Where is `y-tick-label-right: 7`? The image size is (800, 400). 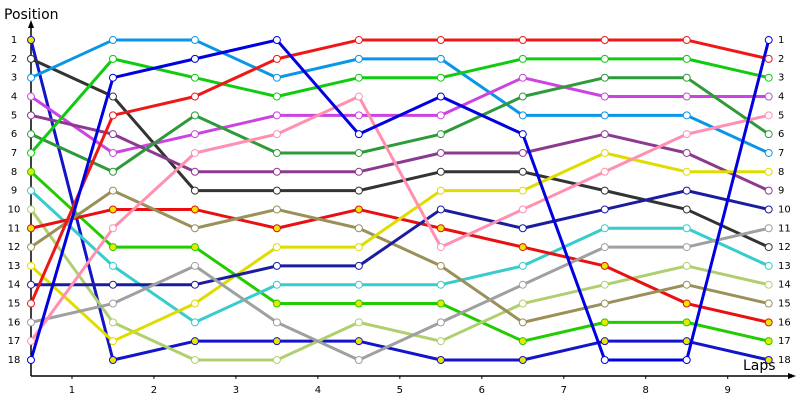 y-tick-label-right: 7 is located at coordinates (781, 153).